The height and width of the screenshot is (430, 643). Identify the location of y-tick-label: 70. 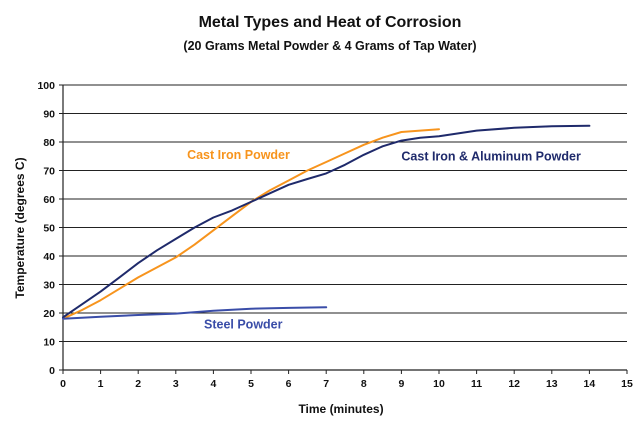
(49, 172).